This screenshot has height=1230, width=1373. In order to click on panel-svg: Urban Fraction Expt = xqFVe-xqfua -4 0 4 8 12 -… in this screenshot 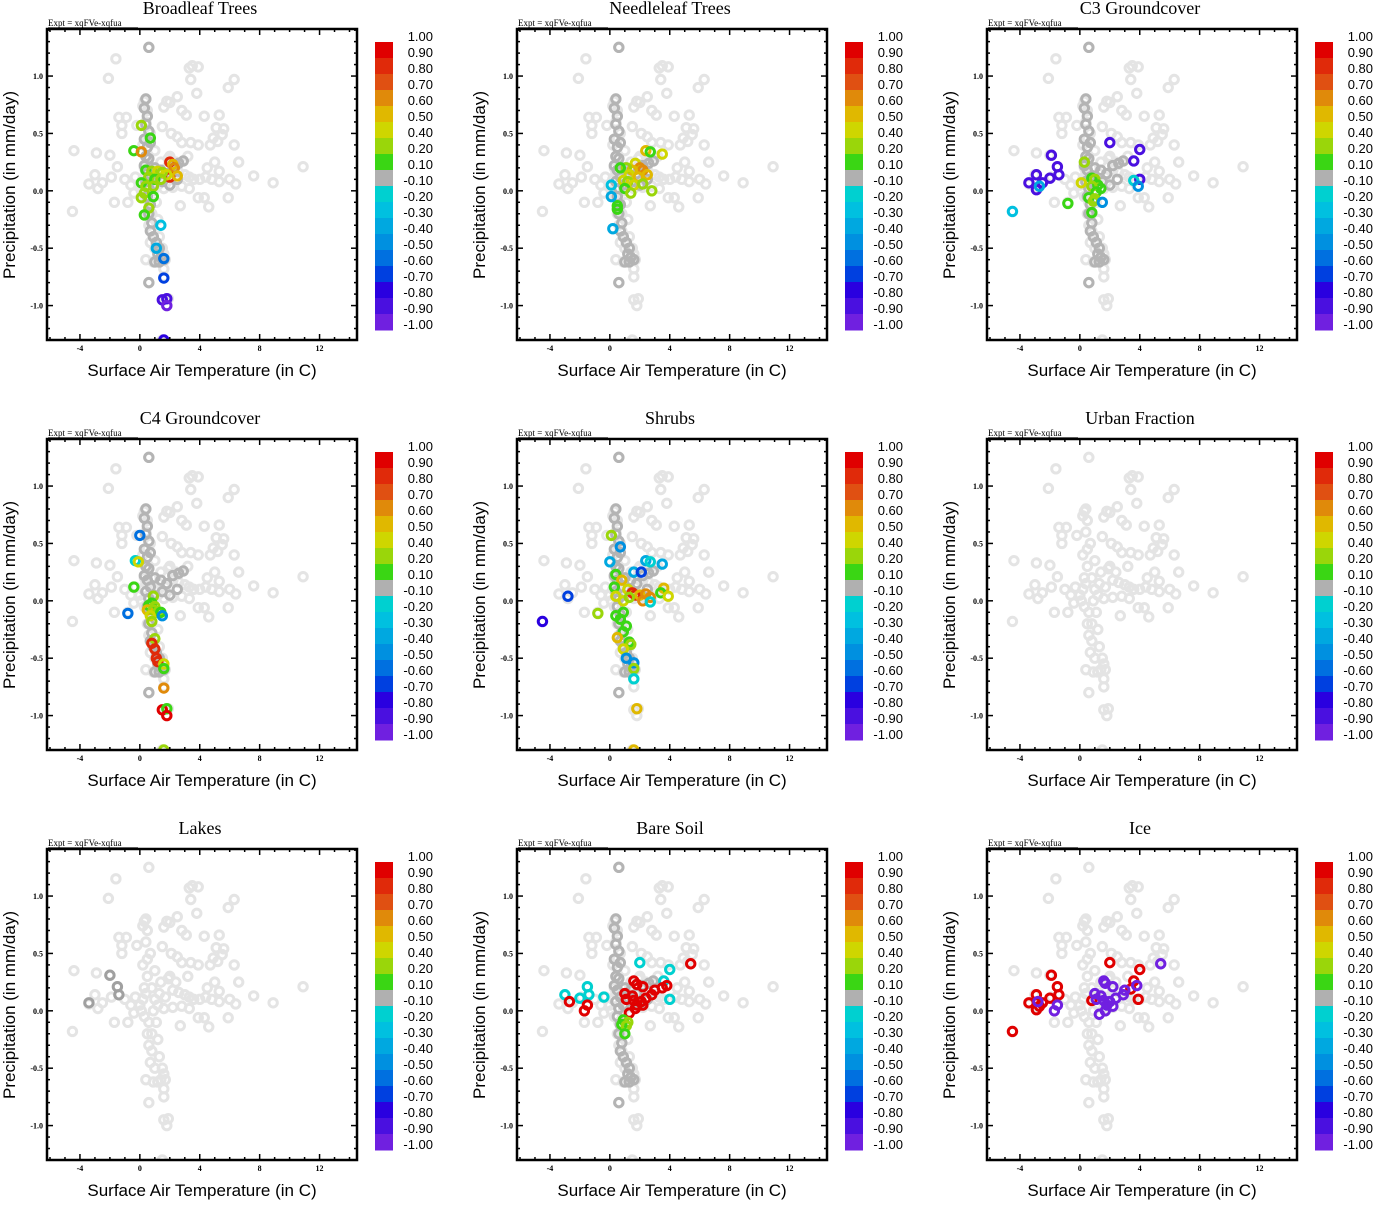, I will do `click(1156, 600)`.